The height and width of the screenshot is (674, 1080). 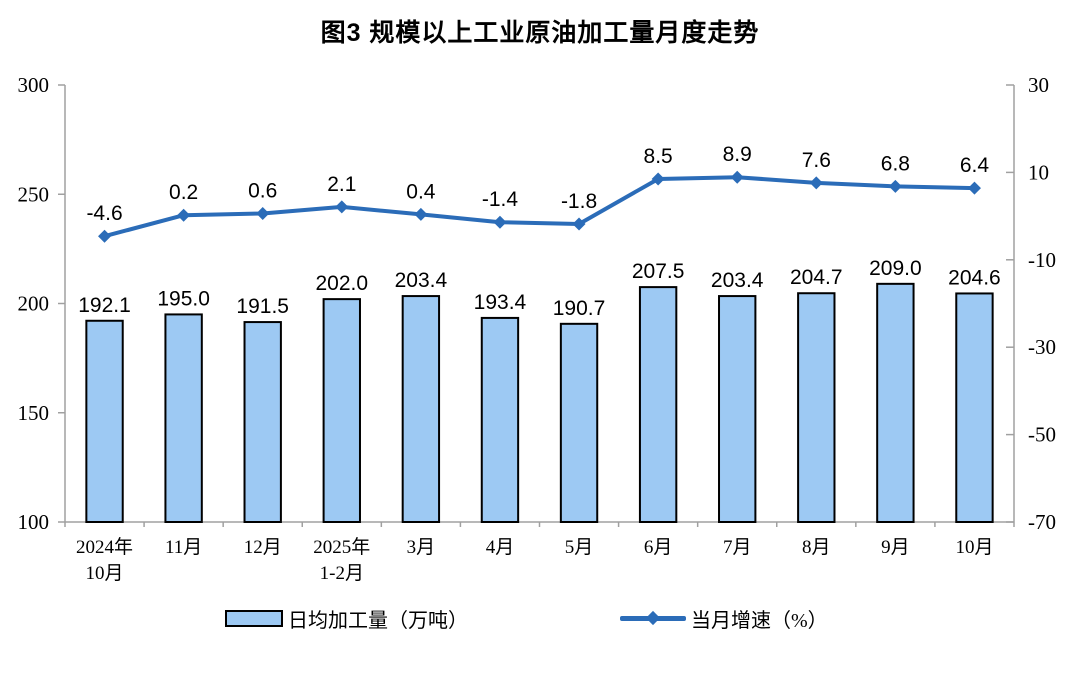 What do you see at coordinates (895, 163) in the screenshot?
I see `line-value-label: 6.8` at bounding box center [895, 163].